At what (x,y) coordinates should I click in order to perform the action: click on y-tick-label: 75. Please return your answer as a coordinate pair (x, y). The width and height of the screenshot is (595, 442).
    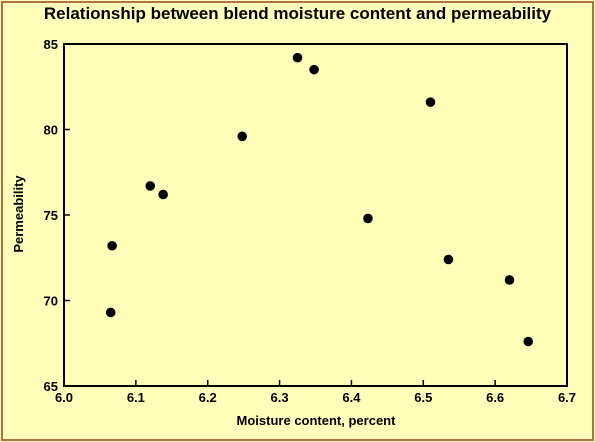
    Looking at the image, I should click on (51, 215).